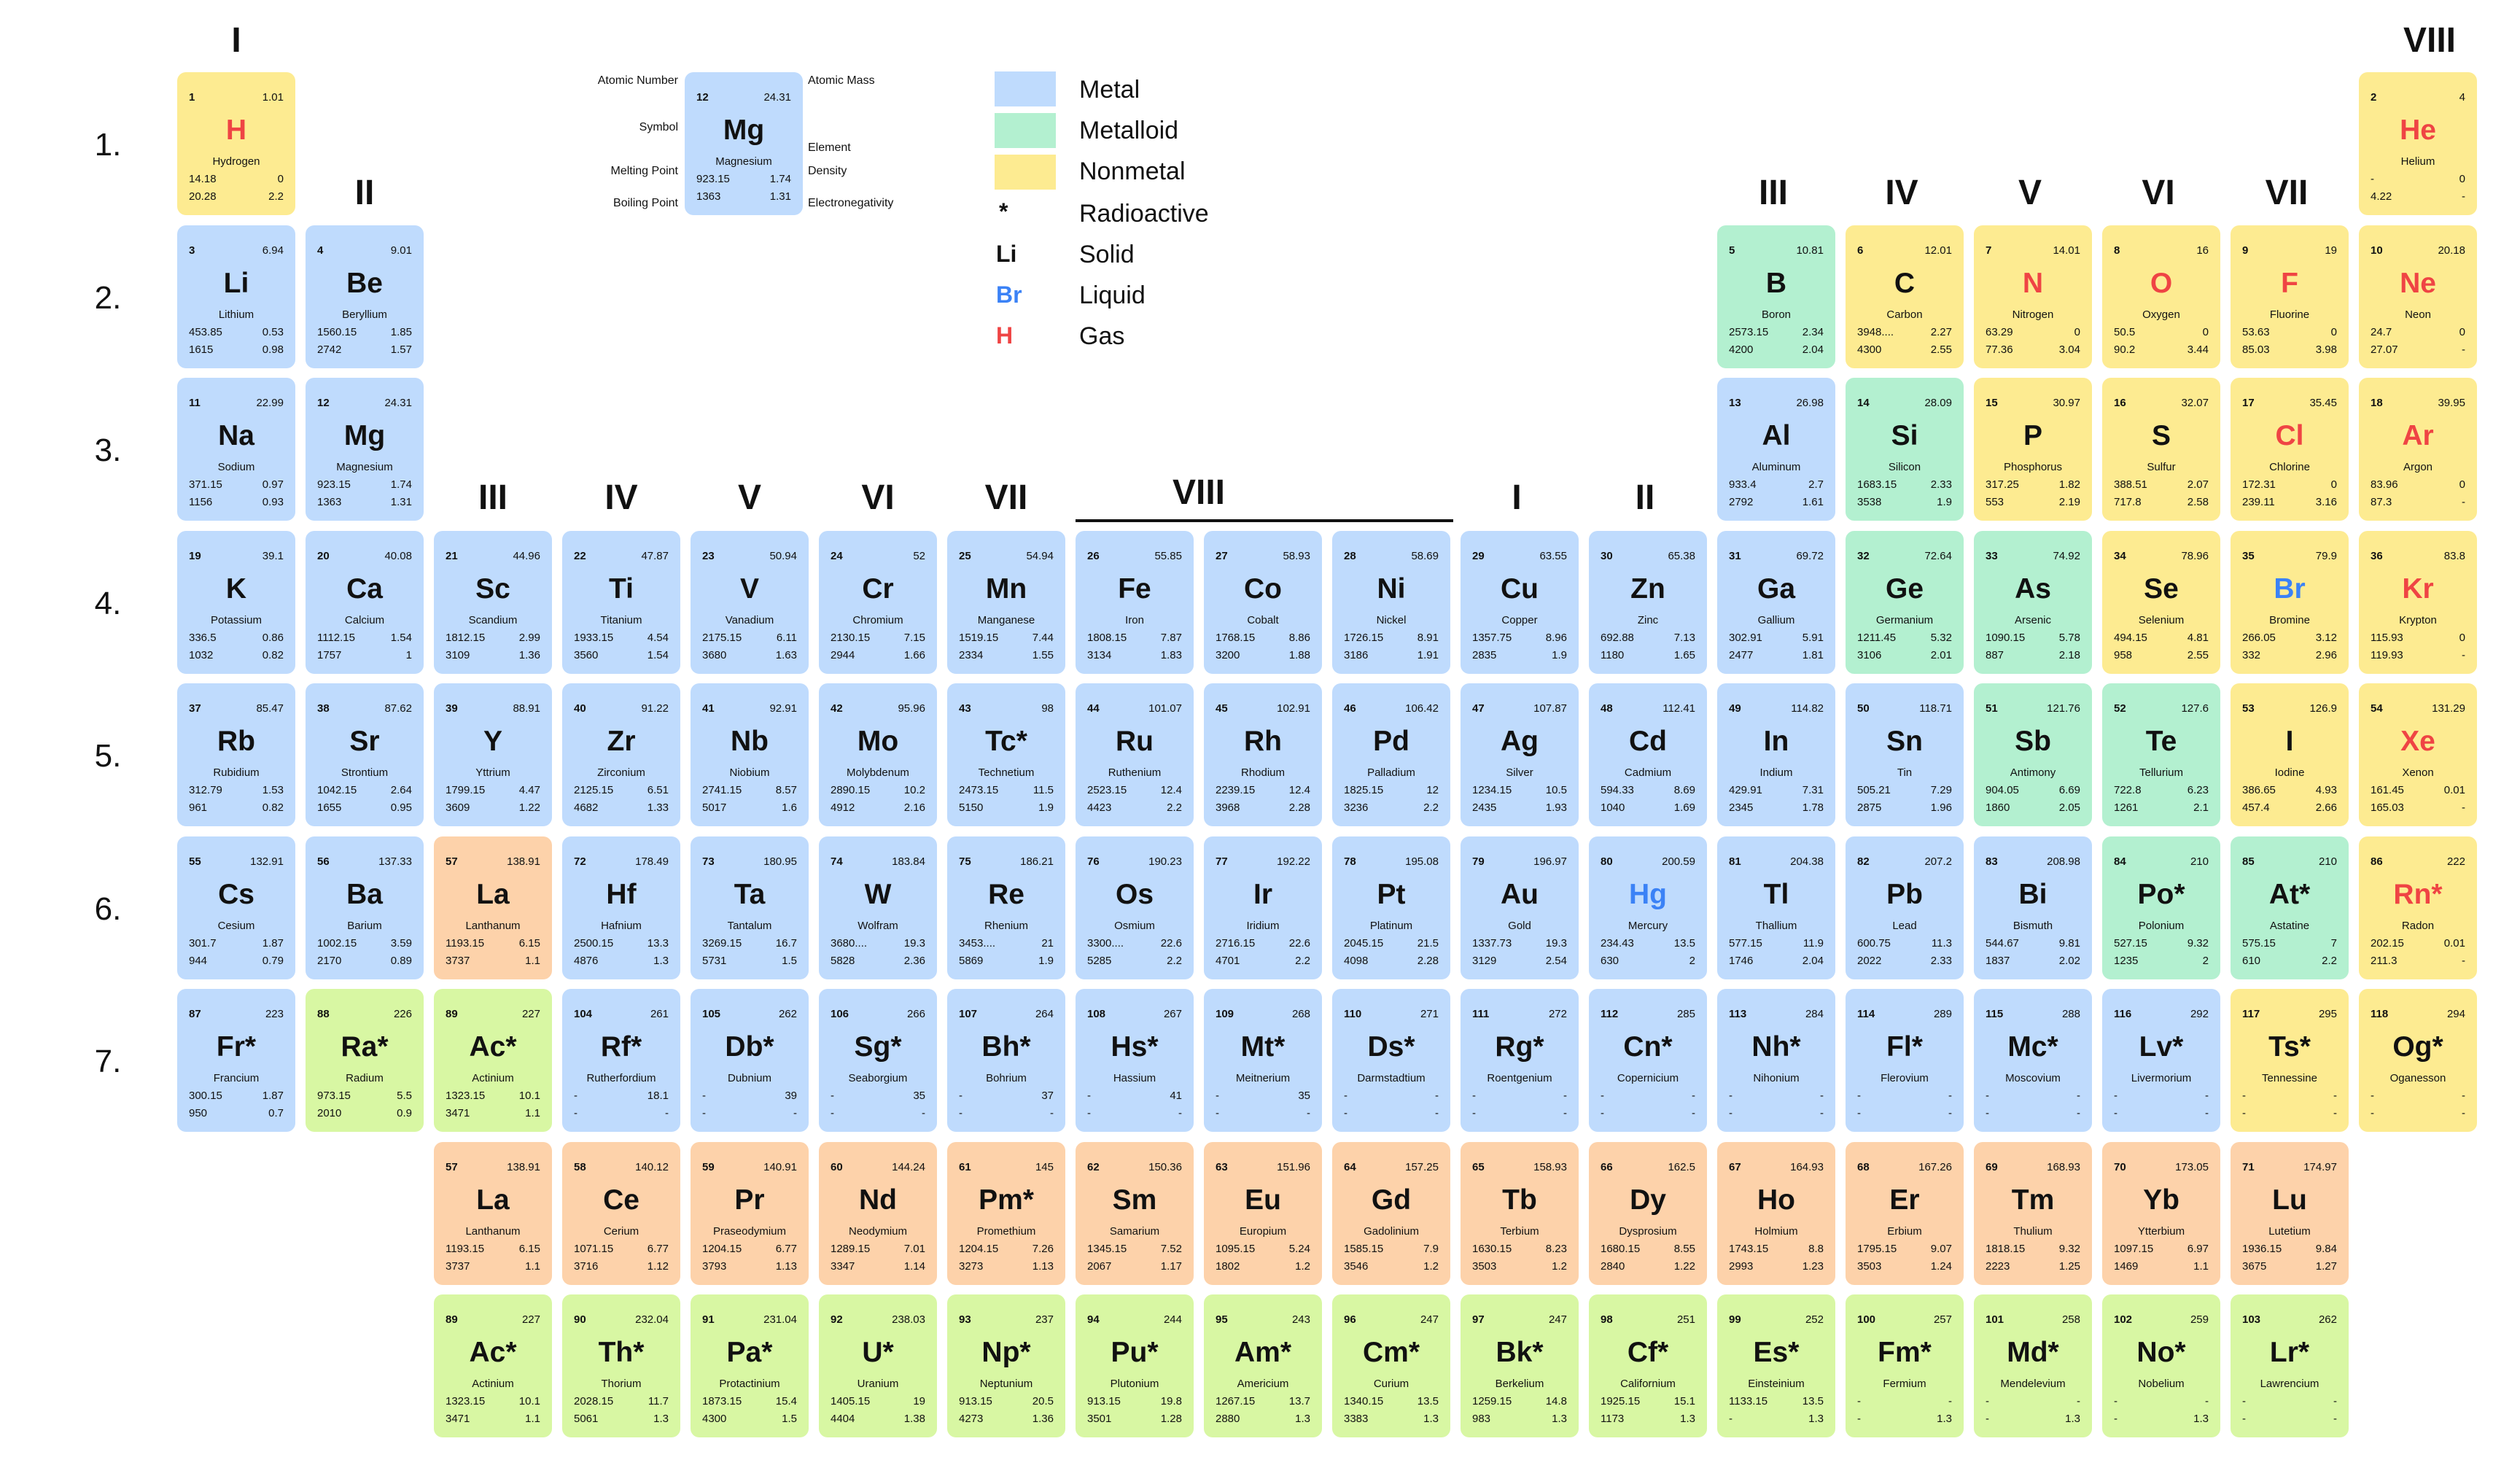 This screenshot has width=2520, height=1460. I want to click on element-tile-manganese: 25 54.94 Mn Manganese 1519.15 7.44 2334 1.55, so click(1006, 602).